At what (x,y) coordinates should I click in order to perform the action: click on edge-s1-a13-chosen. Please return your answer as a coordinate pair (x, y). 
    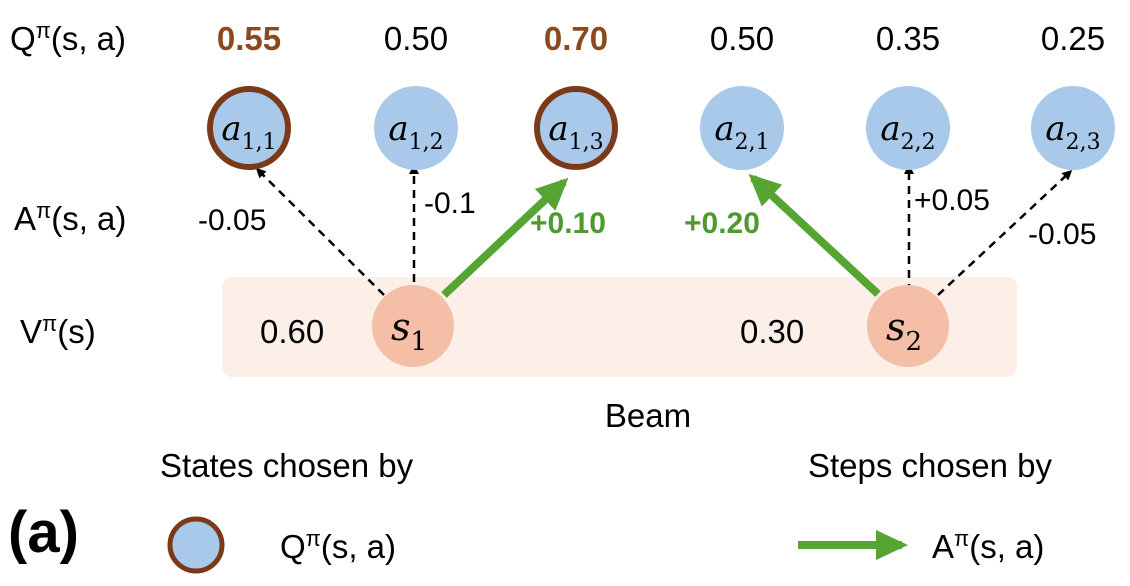
    Looking at the image, I should click on (505, 237).